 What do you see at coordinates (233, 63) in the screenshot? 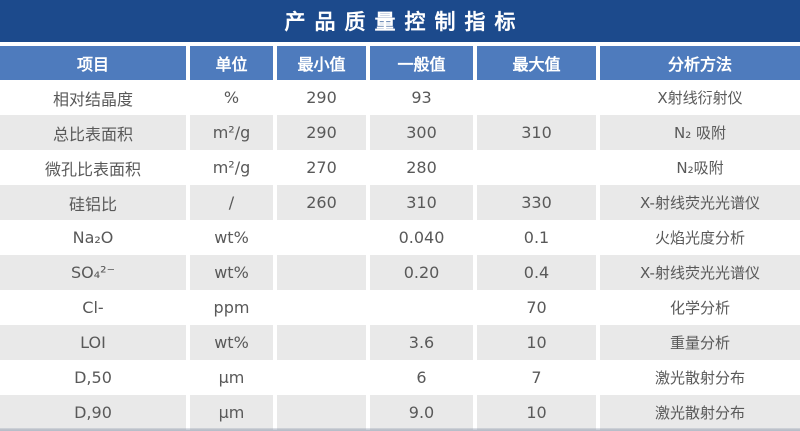
I see `column-header-unit: 单位` at bounding box center [233, 63].